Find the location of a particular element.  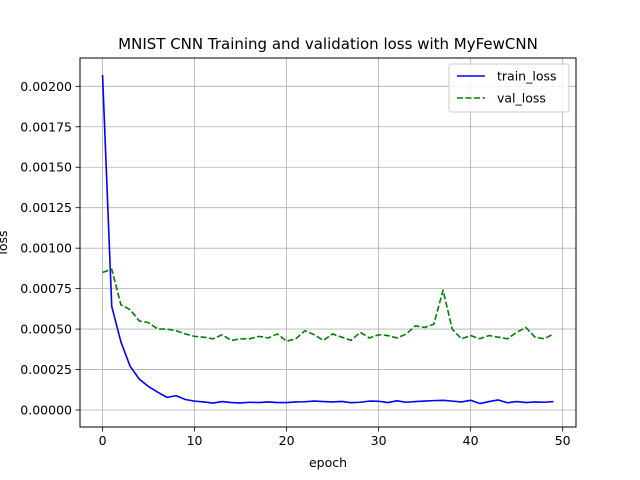

legend-label-train-loss: train_loss is located at coordinates (527, 76).